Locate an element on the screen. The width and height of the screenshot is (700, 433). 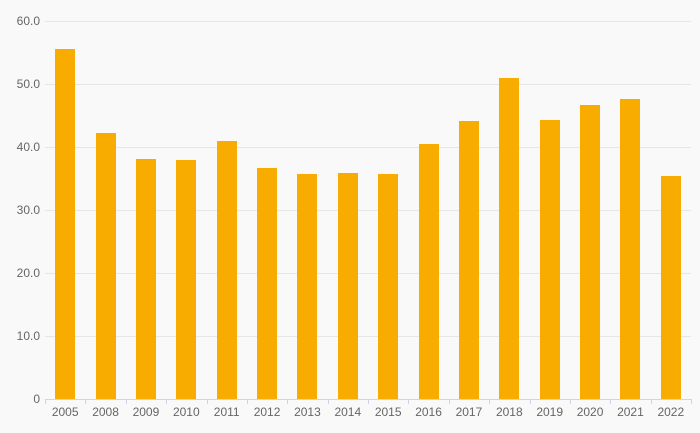
x-axis-tick-label: 2009 is located at coordinates (146, 412).